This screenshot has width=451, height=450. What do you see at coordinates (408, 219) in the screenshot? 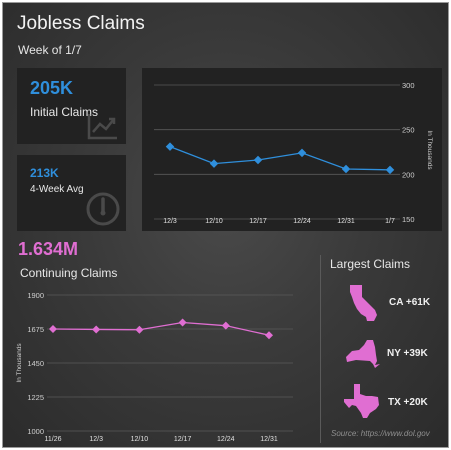
I see `y-tick-label: 150` at bounding box center [408, 219].